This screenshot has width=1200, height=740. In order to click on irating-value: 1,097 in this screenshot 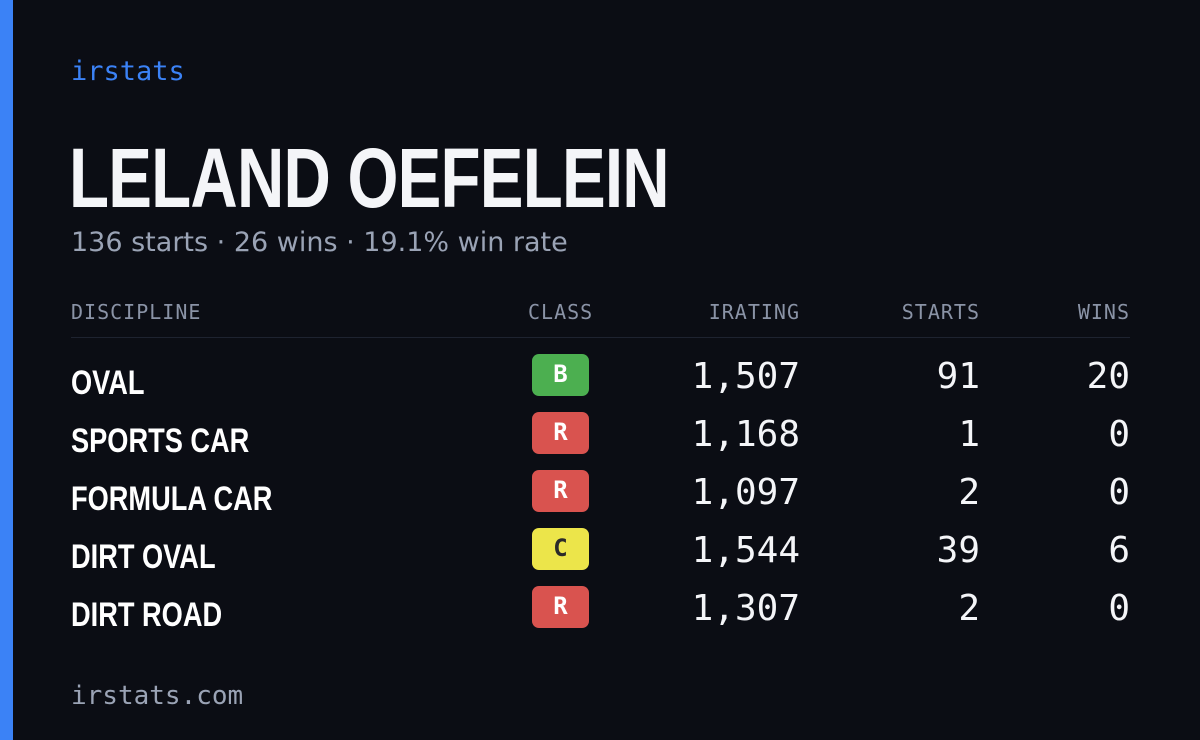, I will do `click(745, 492)`.